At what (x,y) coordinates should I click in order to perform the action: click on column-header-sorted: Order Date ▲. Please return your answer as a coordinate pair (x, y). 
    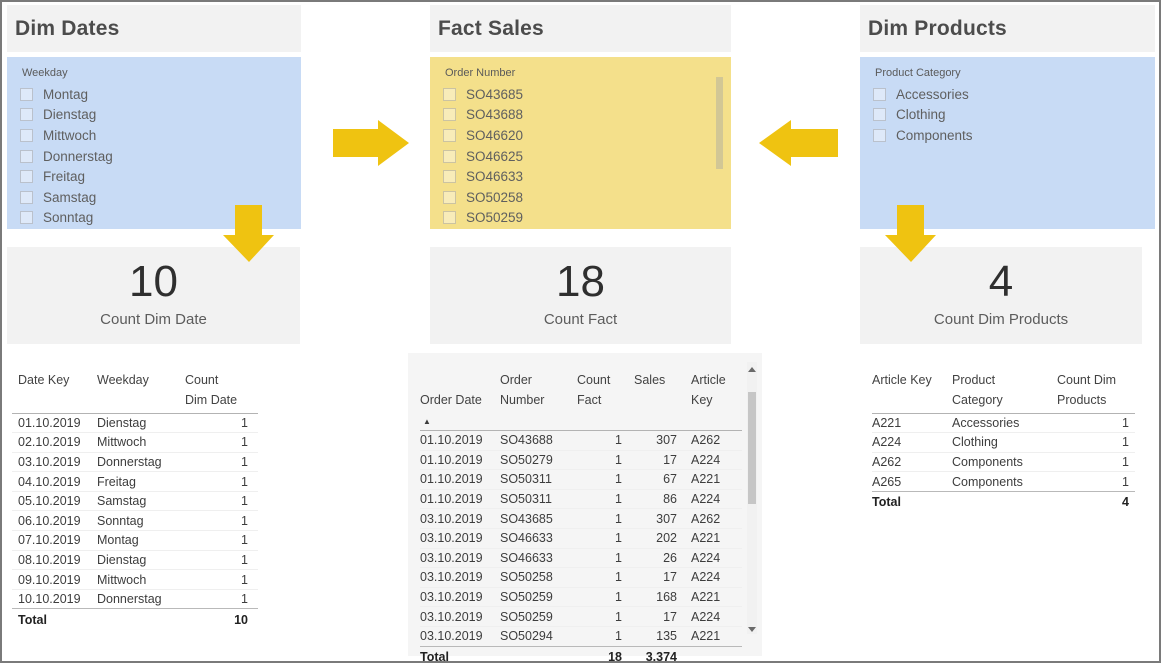
    Looking at the image, I should click on (460, 397).